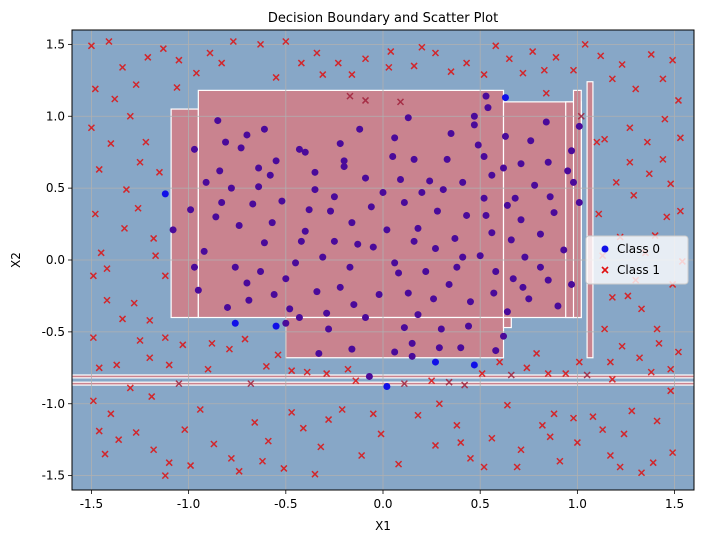 This screenshot has height=545, width=703. What do you see at coordinates (53, 476) in the screenshot?
I see `y-tick-label: -1.5` at bounding box center [53, 476].